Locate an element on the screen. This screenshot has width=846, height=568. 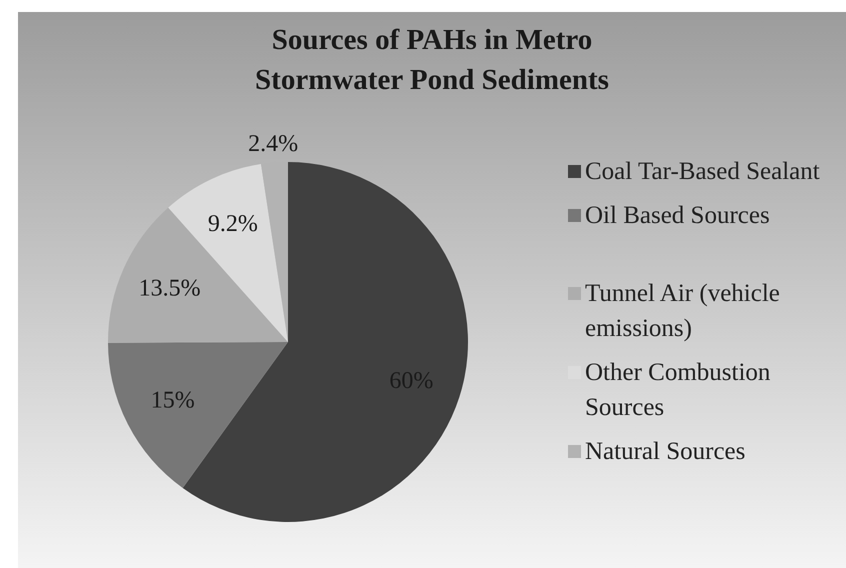
data-label: 15% is located at coordinates (172, 401).